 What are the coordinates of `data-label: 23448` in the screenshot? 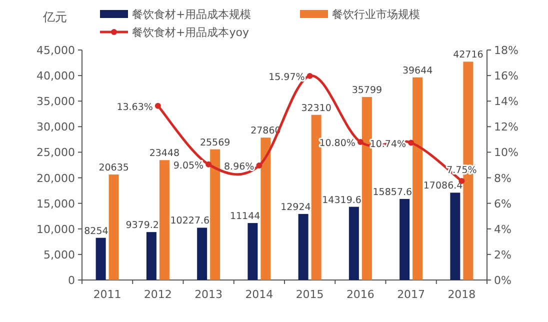 It's located at (164, 154).